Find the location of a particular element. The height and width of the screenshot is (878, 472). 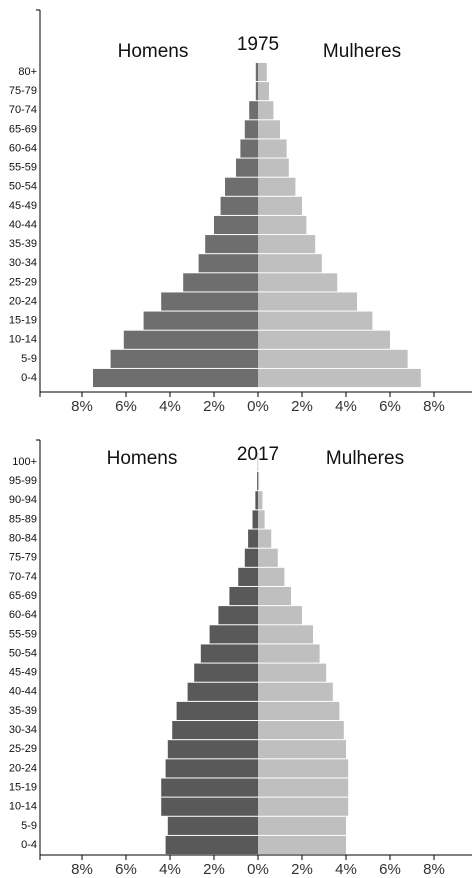

y-tick-label: 60-64 is located at coordinates (23, 615).